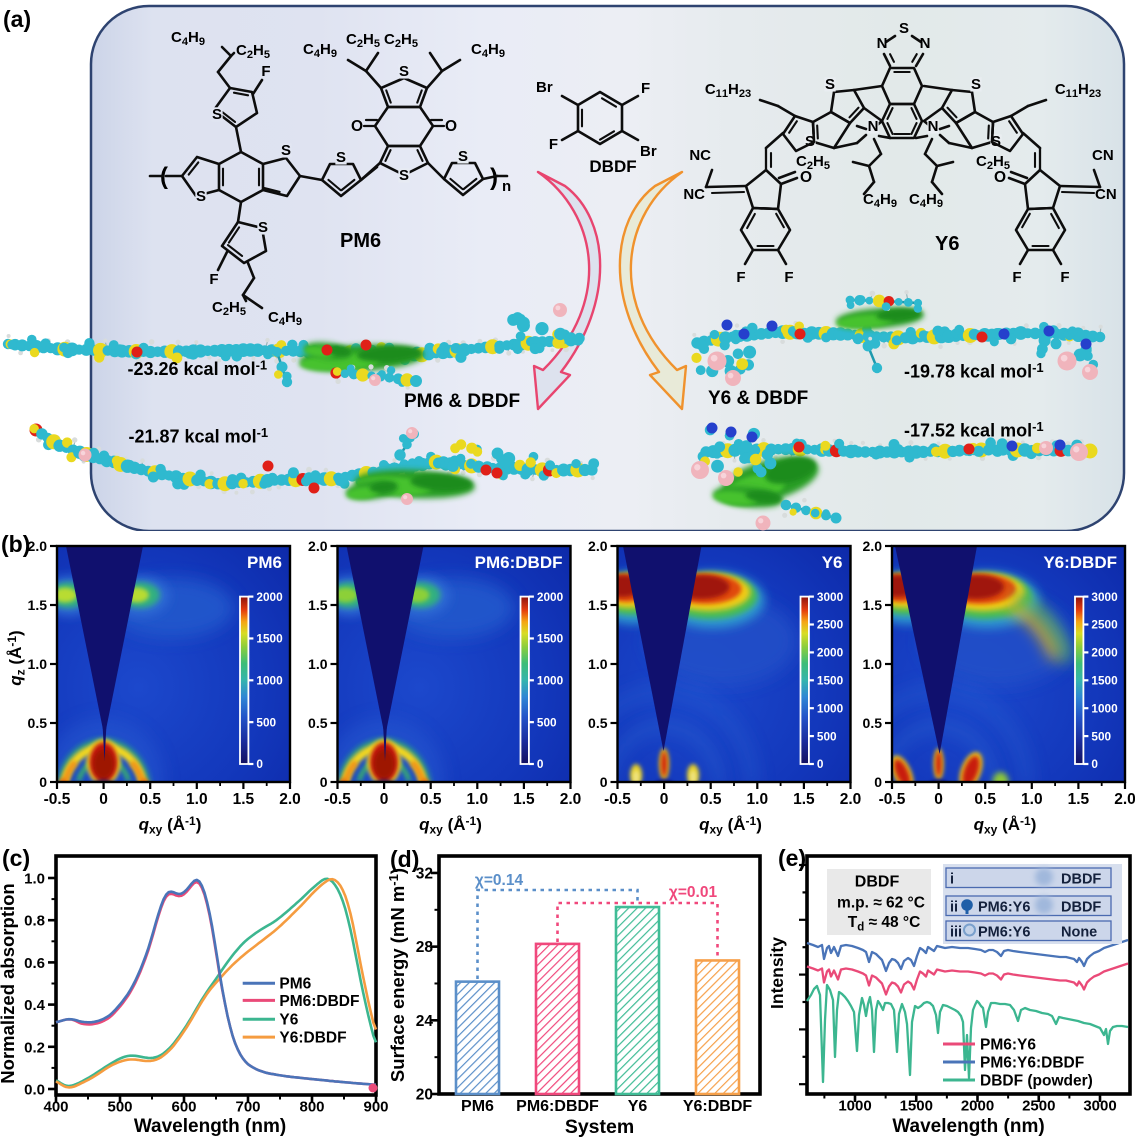  Describe the element at coordinates (16, 858) in the screenshot. I see `svg-text: (c)` at that location.